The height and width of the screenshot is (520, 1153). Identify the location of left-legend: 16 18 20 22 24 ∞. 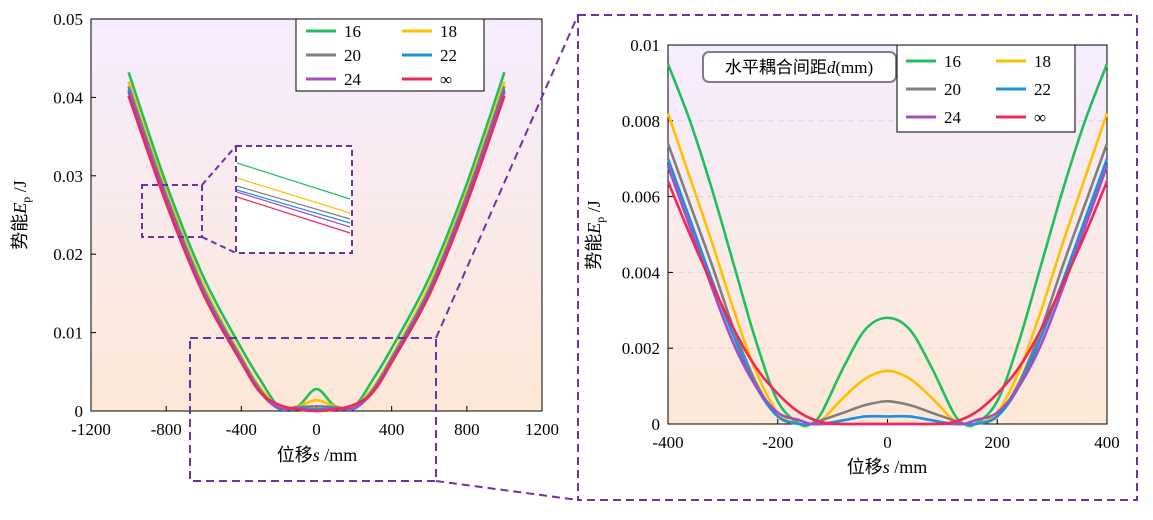
(390, 55).